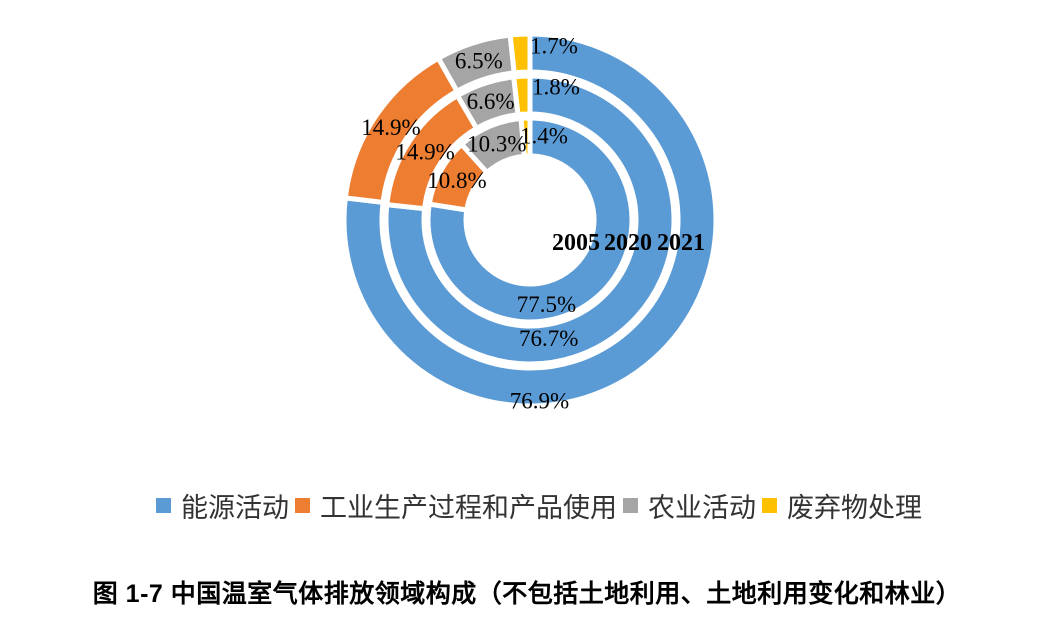 This screenshot has width=1054, height=624. Describe the element at coordinates (769, 505) in the screenshot. I see `legend-swatch-waste` at that location.